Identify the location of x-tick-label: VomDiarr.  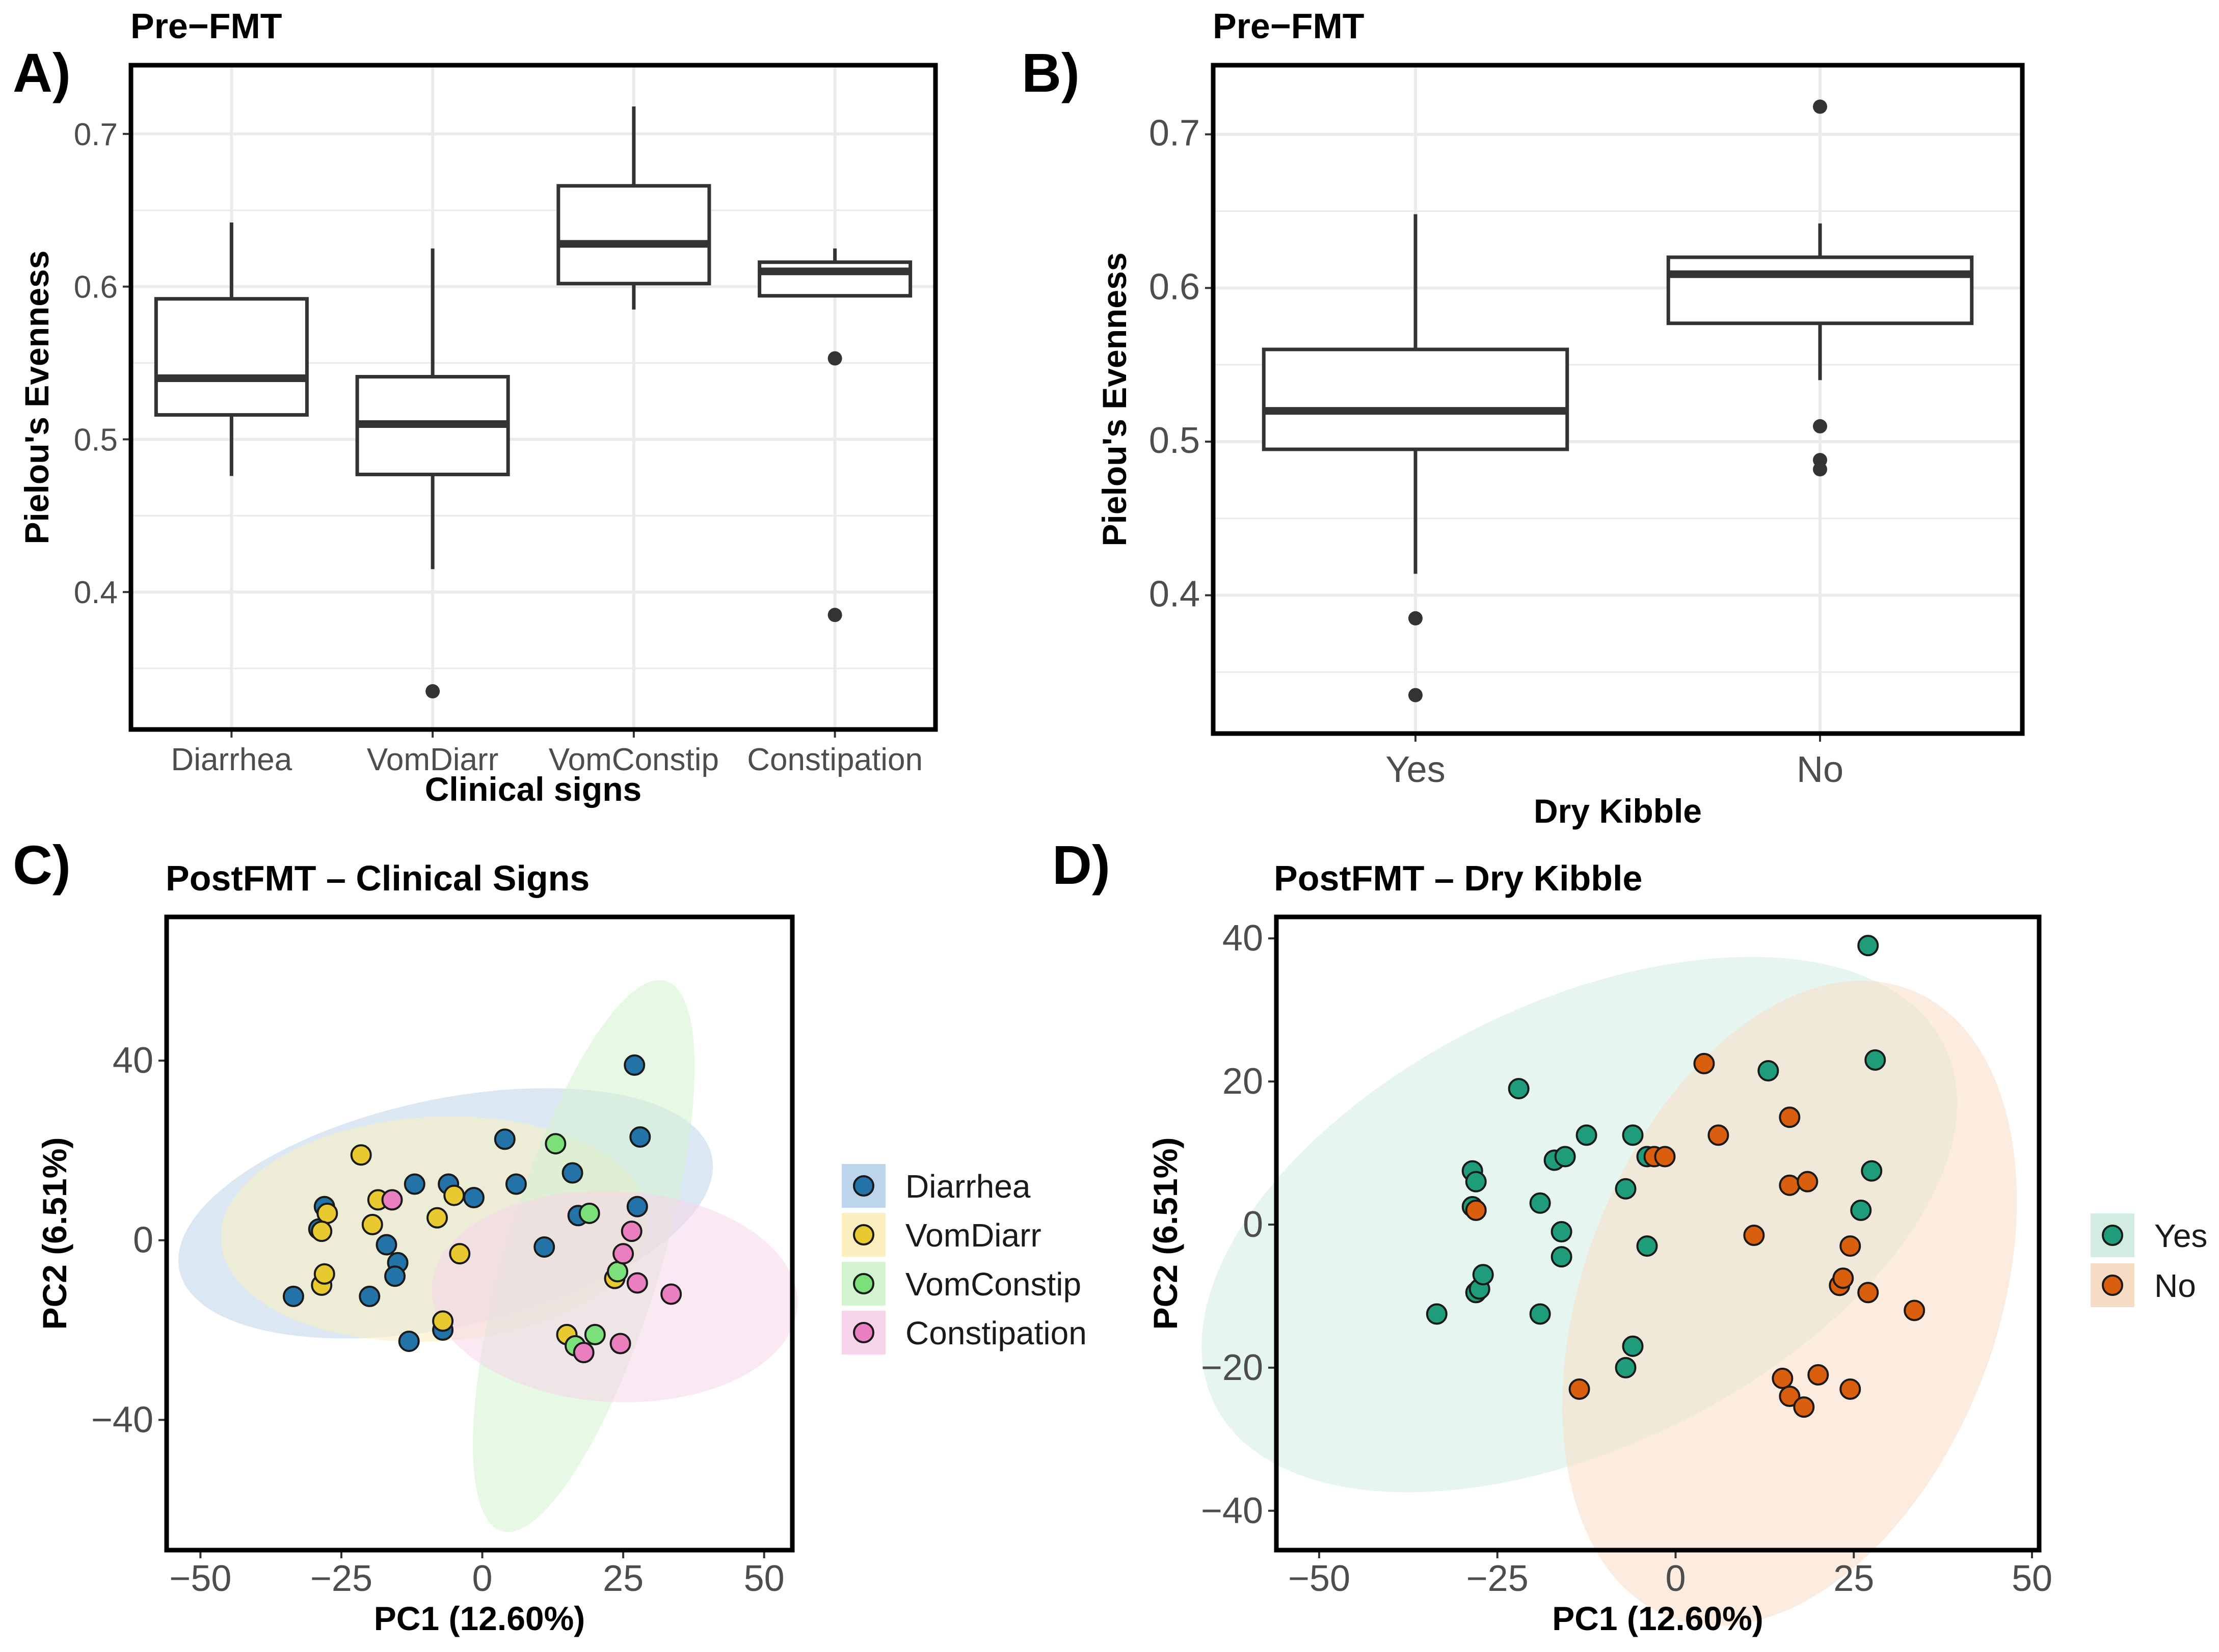
(433, 759).